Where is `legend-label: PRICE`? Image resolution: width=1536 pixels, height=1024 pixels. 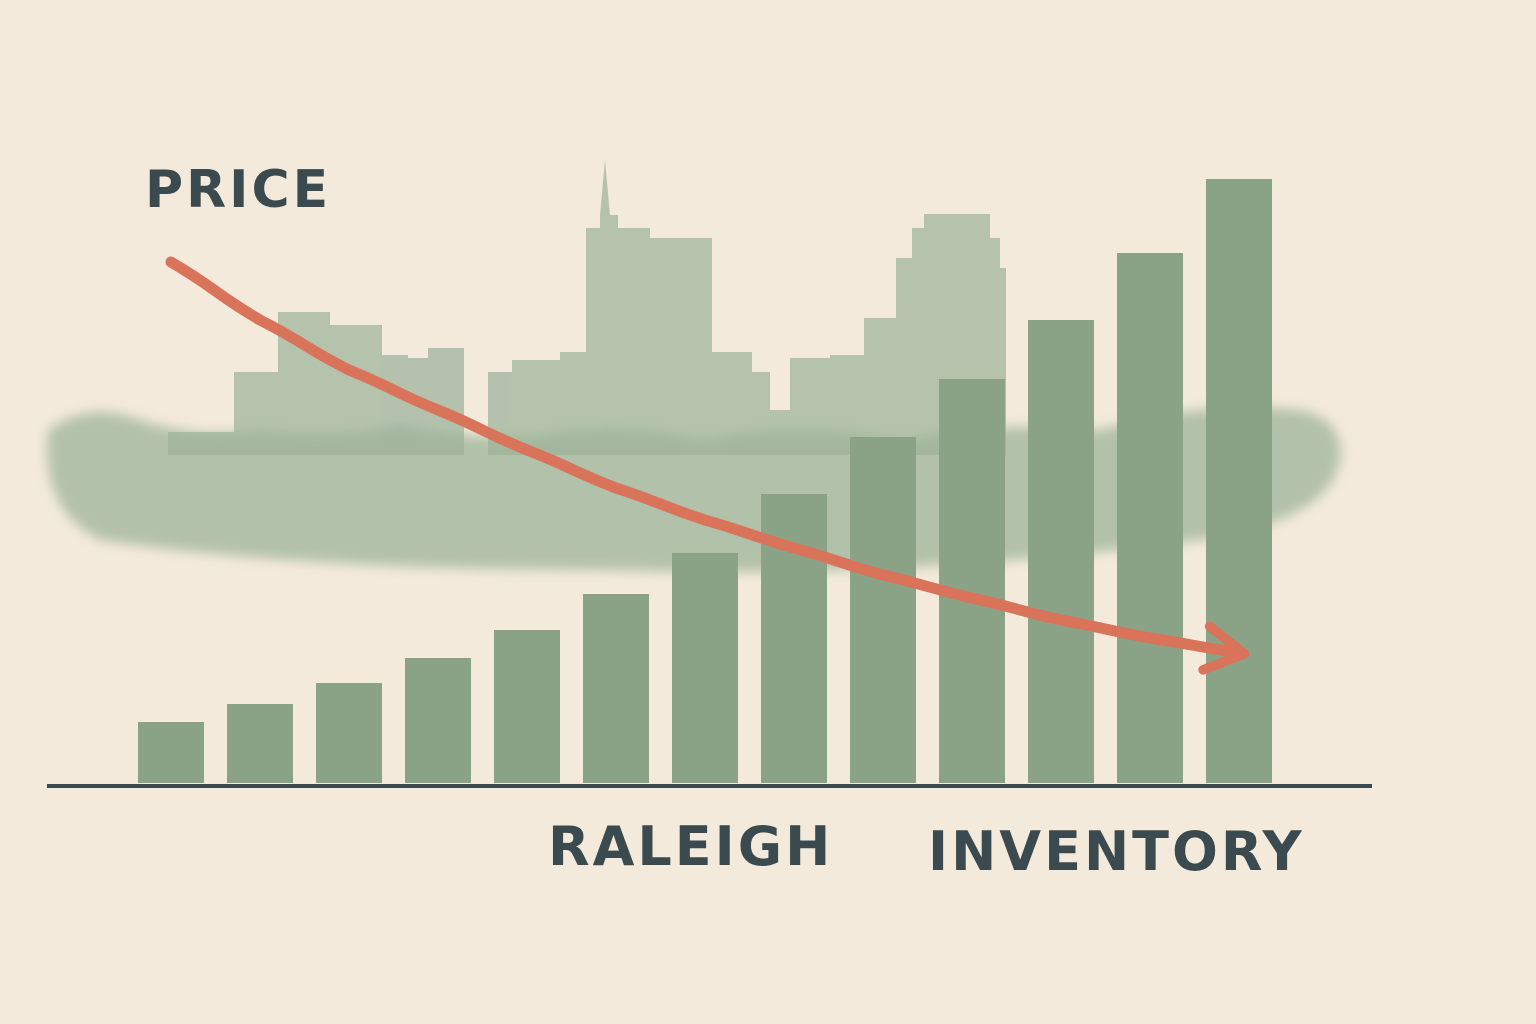 legend-label: PRICE is located at coordinates (238, 190).